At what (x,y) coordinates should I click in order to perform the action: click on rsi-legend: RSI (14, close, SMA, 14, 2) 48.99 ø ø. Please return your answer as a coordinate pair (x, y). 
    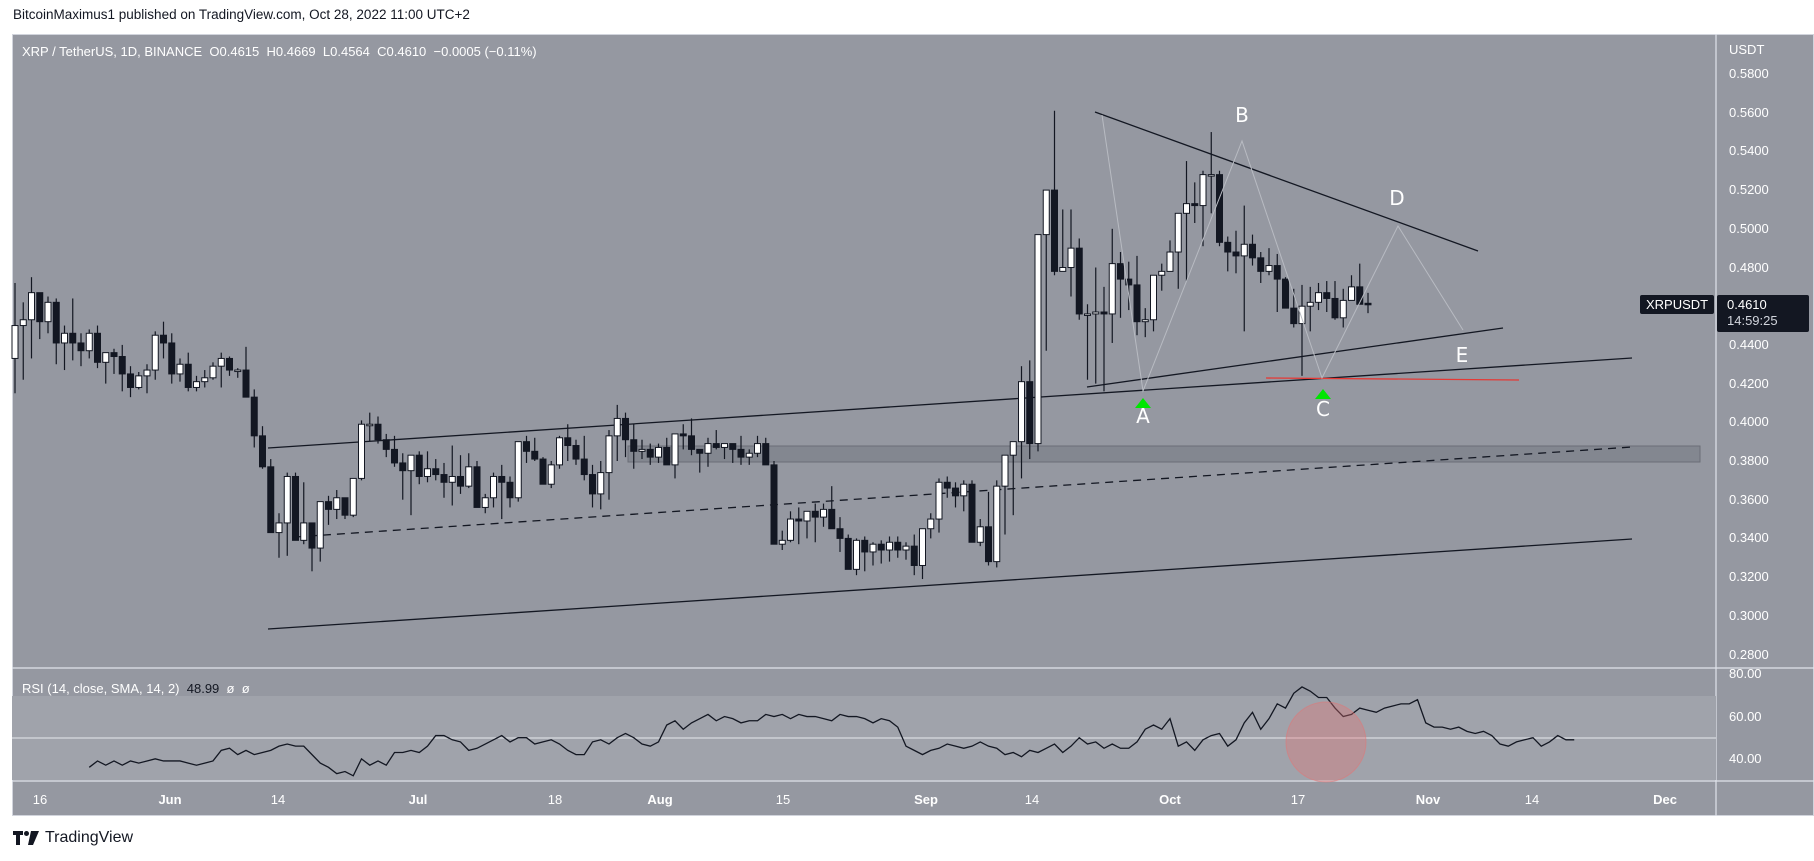
    Looking at the image, I should click on (136, 688).